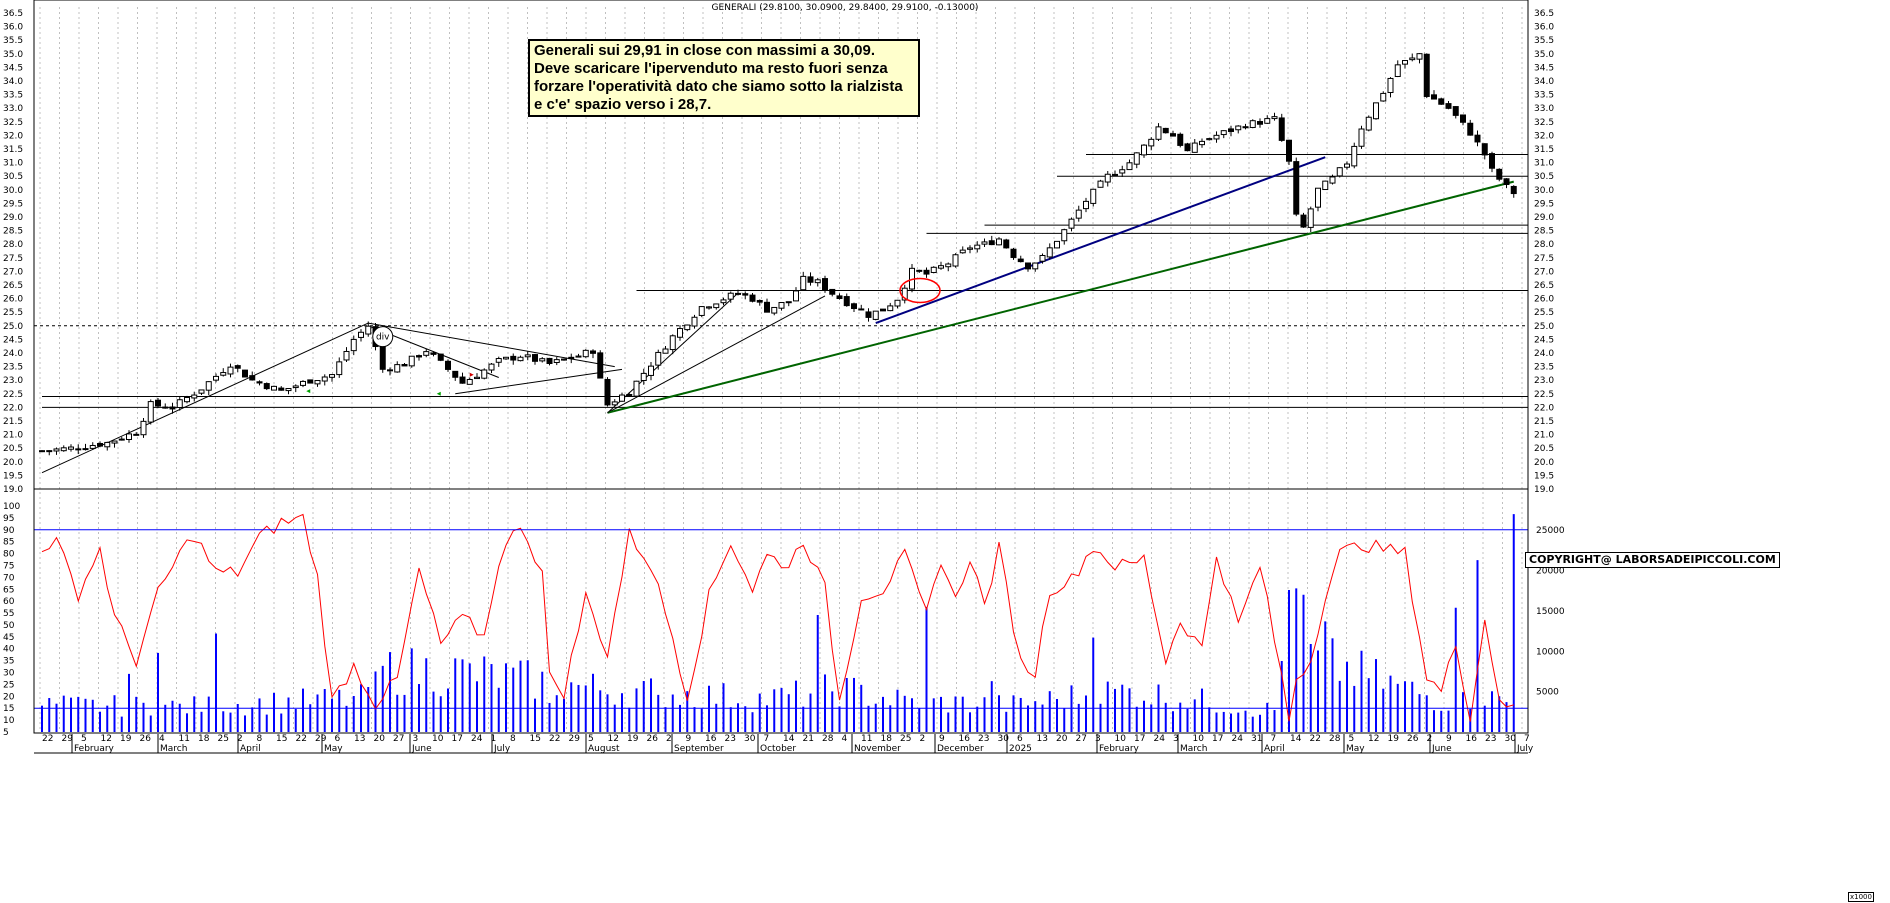  What do you see at coordinates (1544, 41) in the screenshot?
I see `price-tick-label: 35.5` at bounding box center [1544, 41].